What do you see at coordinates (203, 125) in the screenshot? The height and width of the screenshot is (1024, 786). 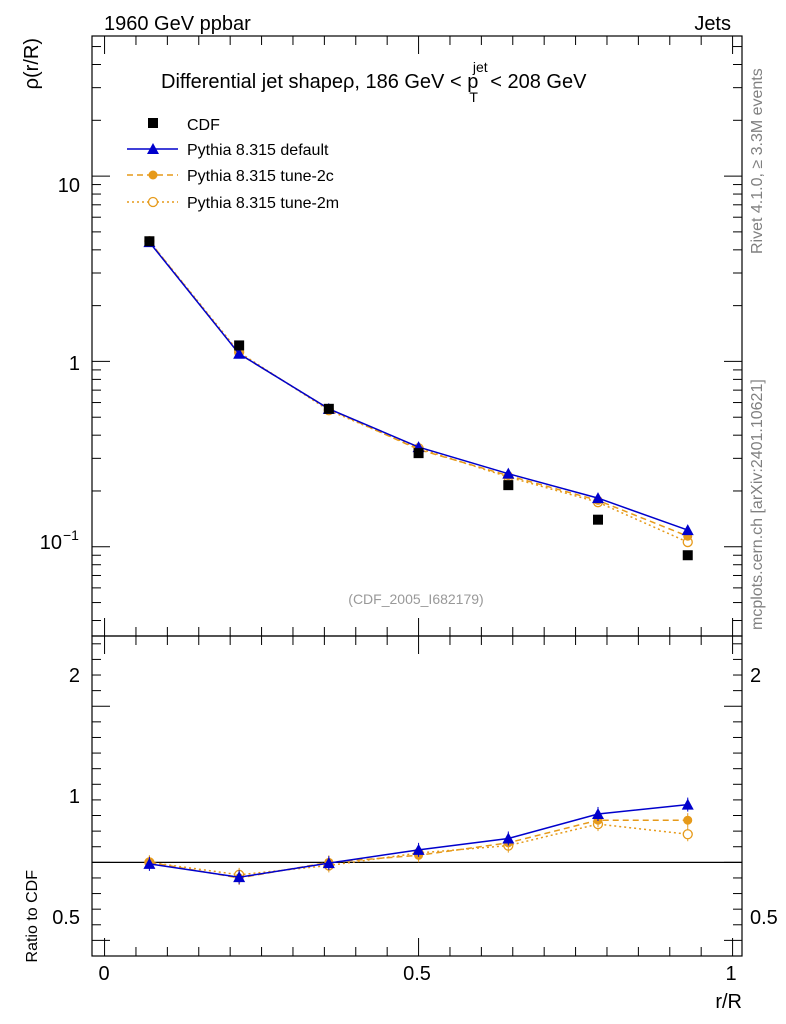 I see `legend-label-cdf: CDF` at bounding box center [203, 125].